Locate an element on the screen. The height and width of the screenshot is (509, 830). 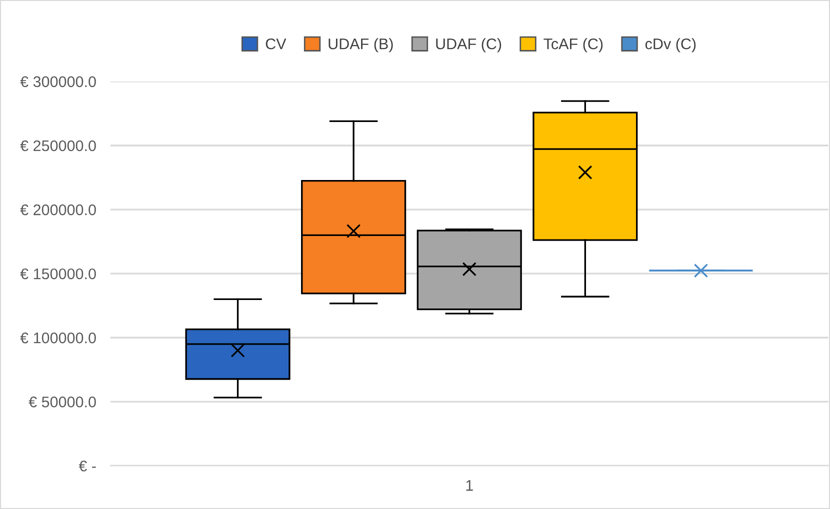
y-tick-label: € 50000.0 is located at coordinates (62, 402).